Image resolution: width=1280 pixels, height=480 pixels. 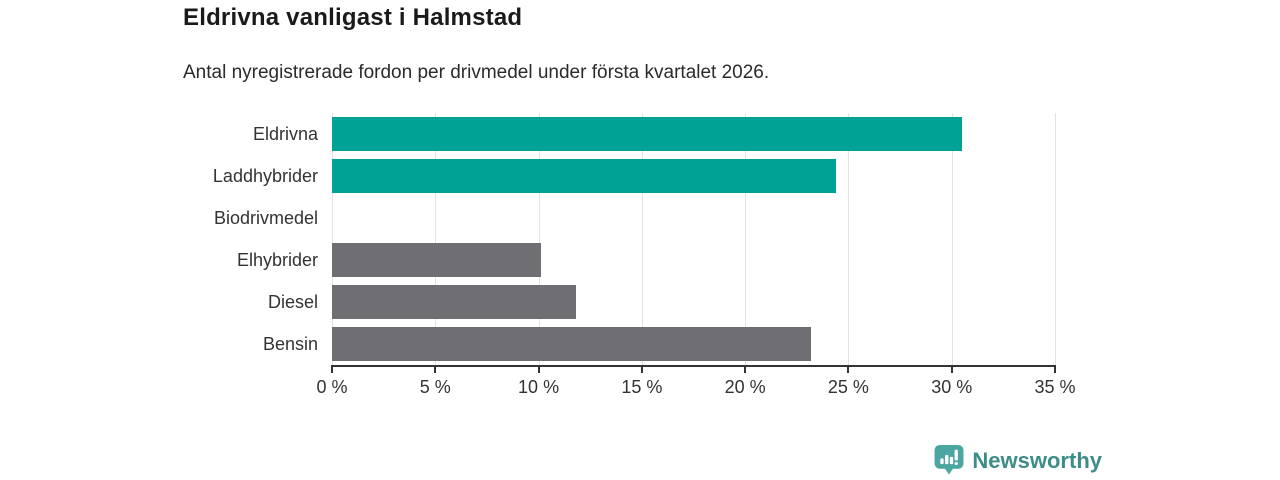 What do you see at coordinates (647, 134) in the screenshot?
I see `bar-eldrivna` at bounding box center [647, 134].